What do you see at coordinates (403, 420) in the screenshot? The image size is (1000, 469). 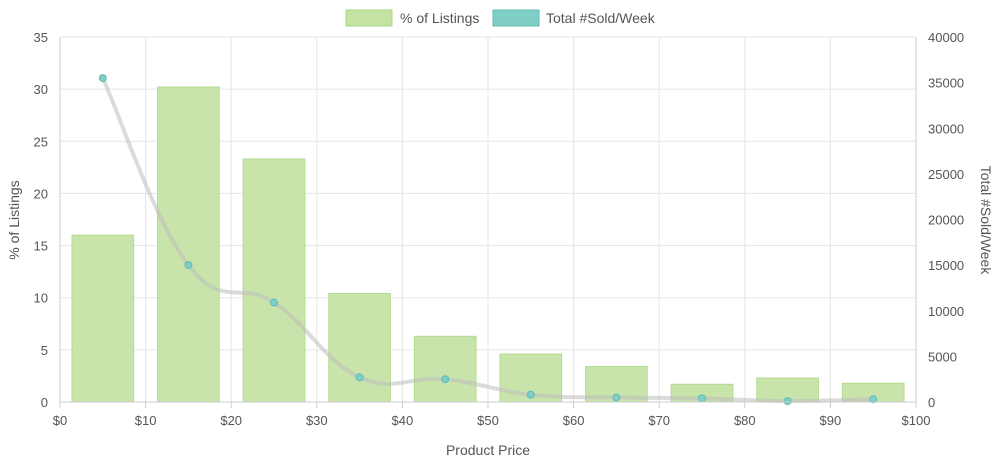 I see `x-tick-label: $40` at bounding box center [403, 420].